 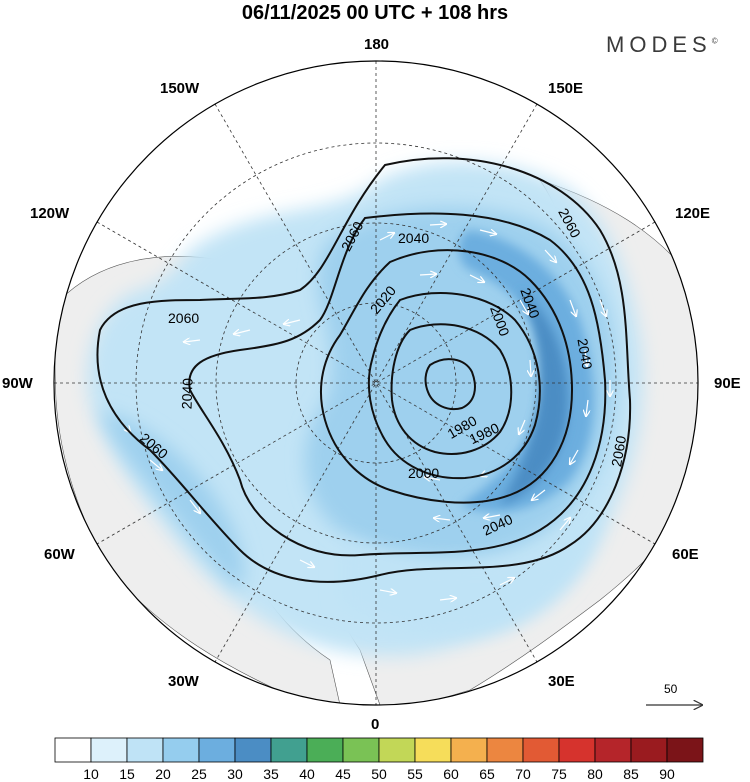 What do you see at coordinates (235, 774) in the screenshot?
I see `colorbar-tick-label: 30` at bounding box center [235, 774].